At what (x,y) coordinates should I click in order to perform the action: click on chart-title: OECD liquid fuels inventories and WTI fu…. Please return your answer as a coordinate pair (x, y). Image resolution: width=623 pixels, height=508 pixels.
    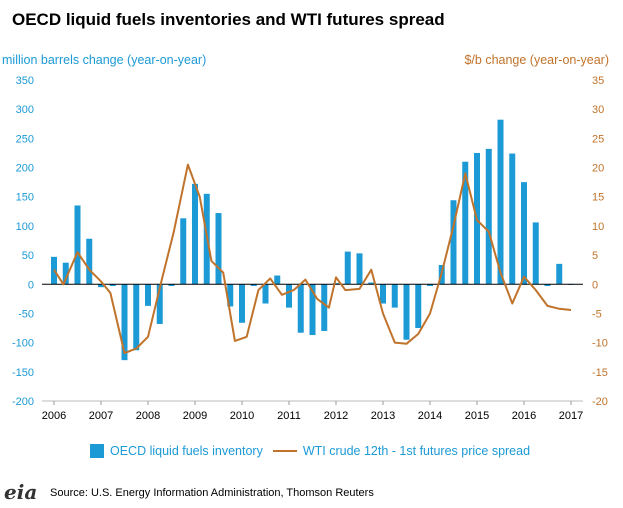
    Looking at the image, I should click on (228, 19).